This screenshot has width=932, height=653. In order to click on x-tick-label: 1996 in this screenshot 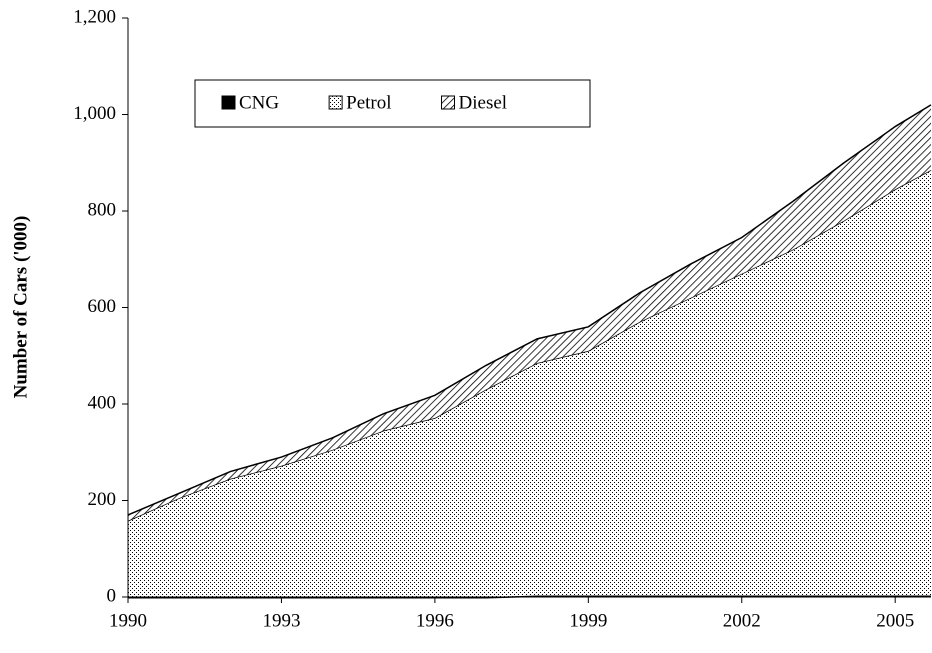, I will do `click(435, 620)`.